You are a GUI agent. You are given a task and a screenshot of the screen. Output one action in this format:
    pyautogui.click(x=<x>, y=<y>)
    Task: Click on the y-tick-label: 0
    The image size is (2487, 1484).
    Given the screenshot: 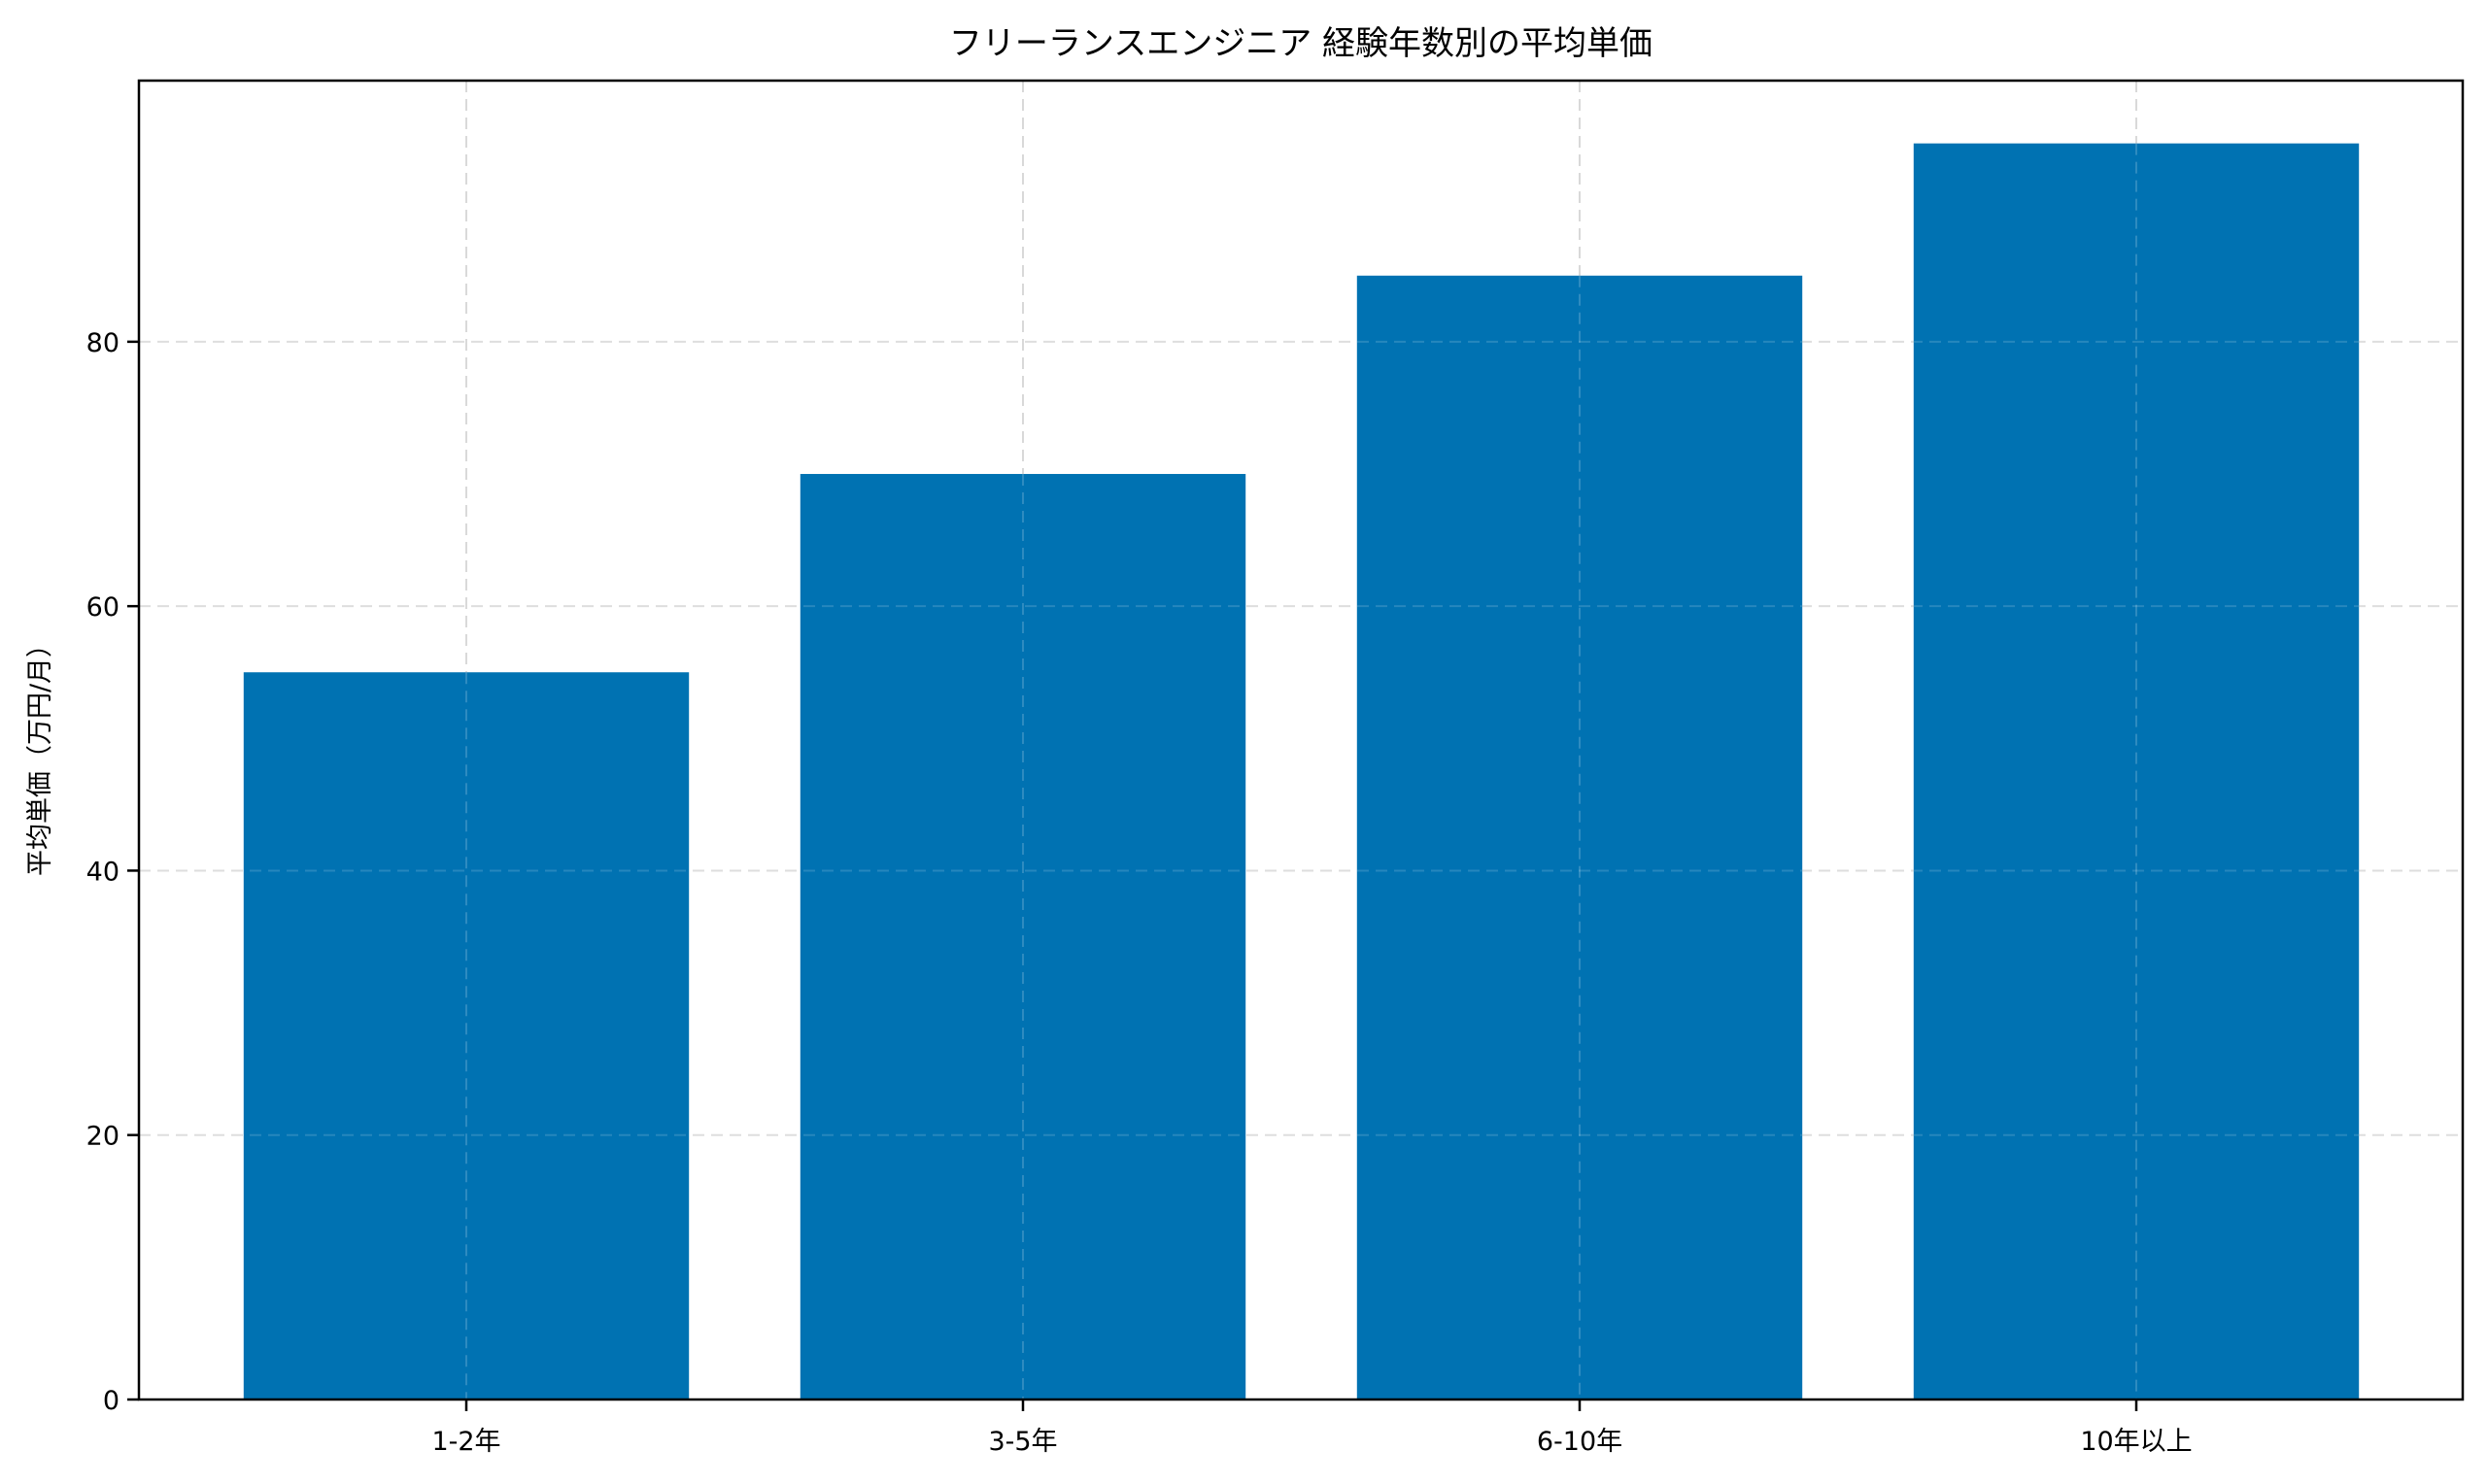 What is the action you would take?
    pyautogui.click(x=111, y=1401)
    